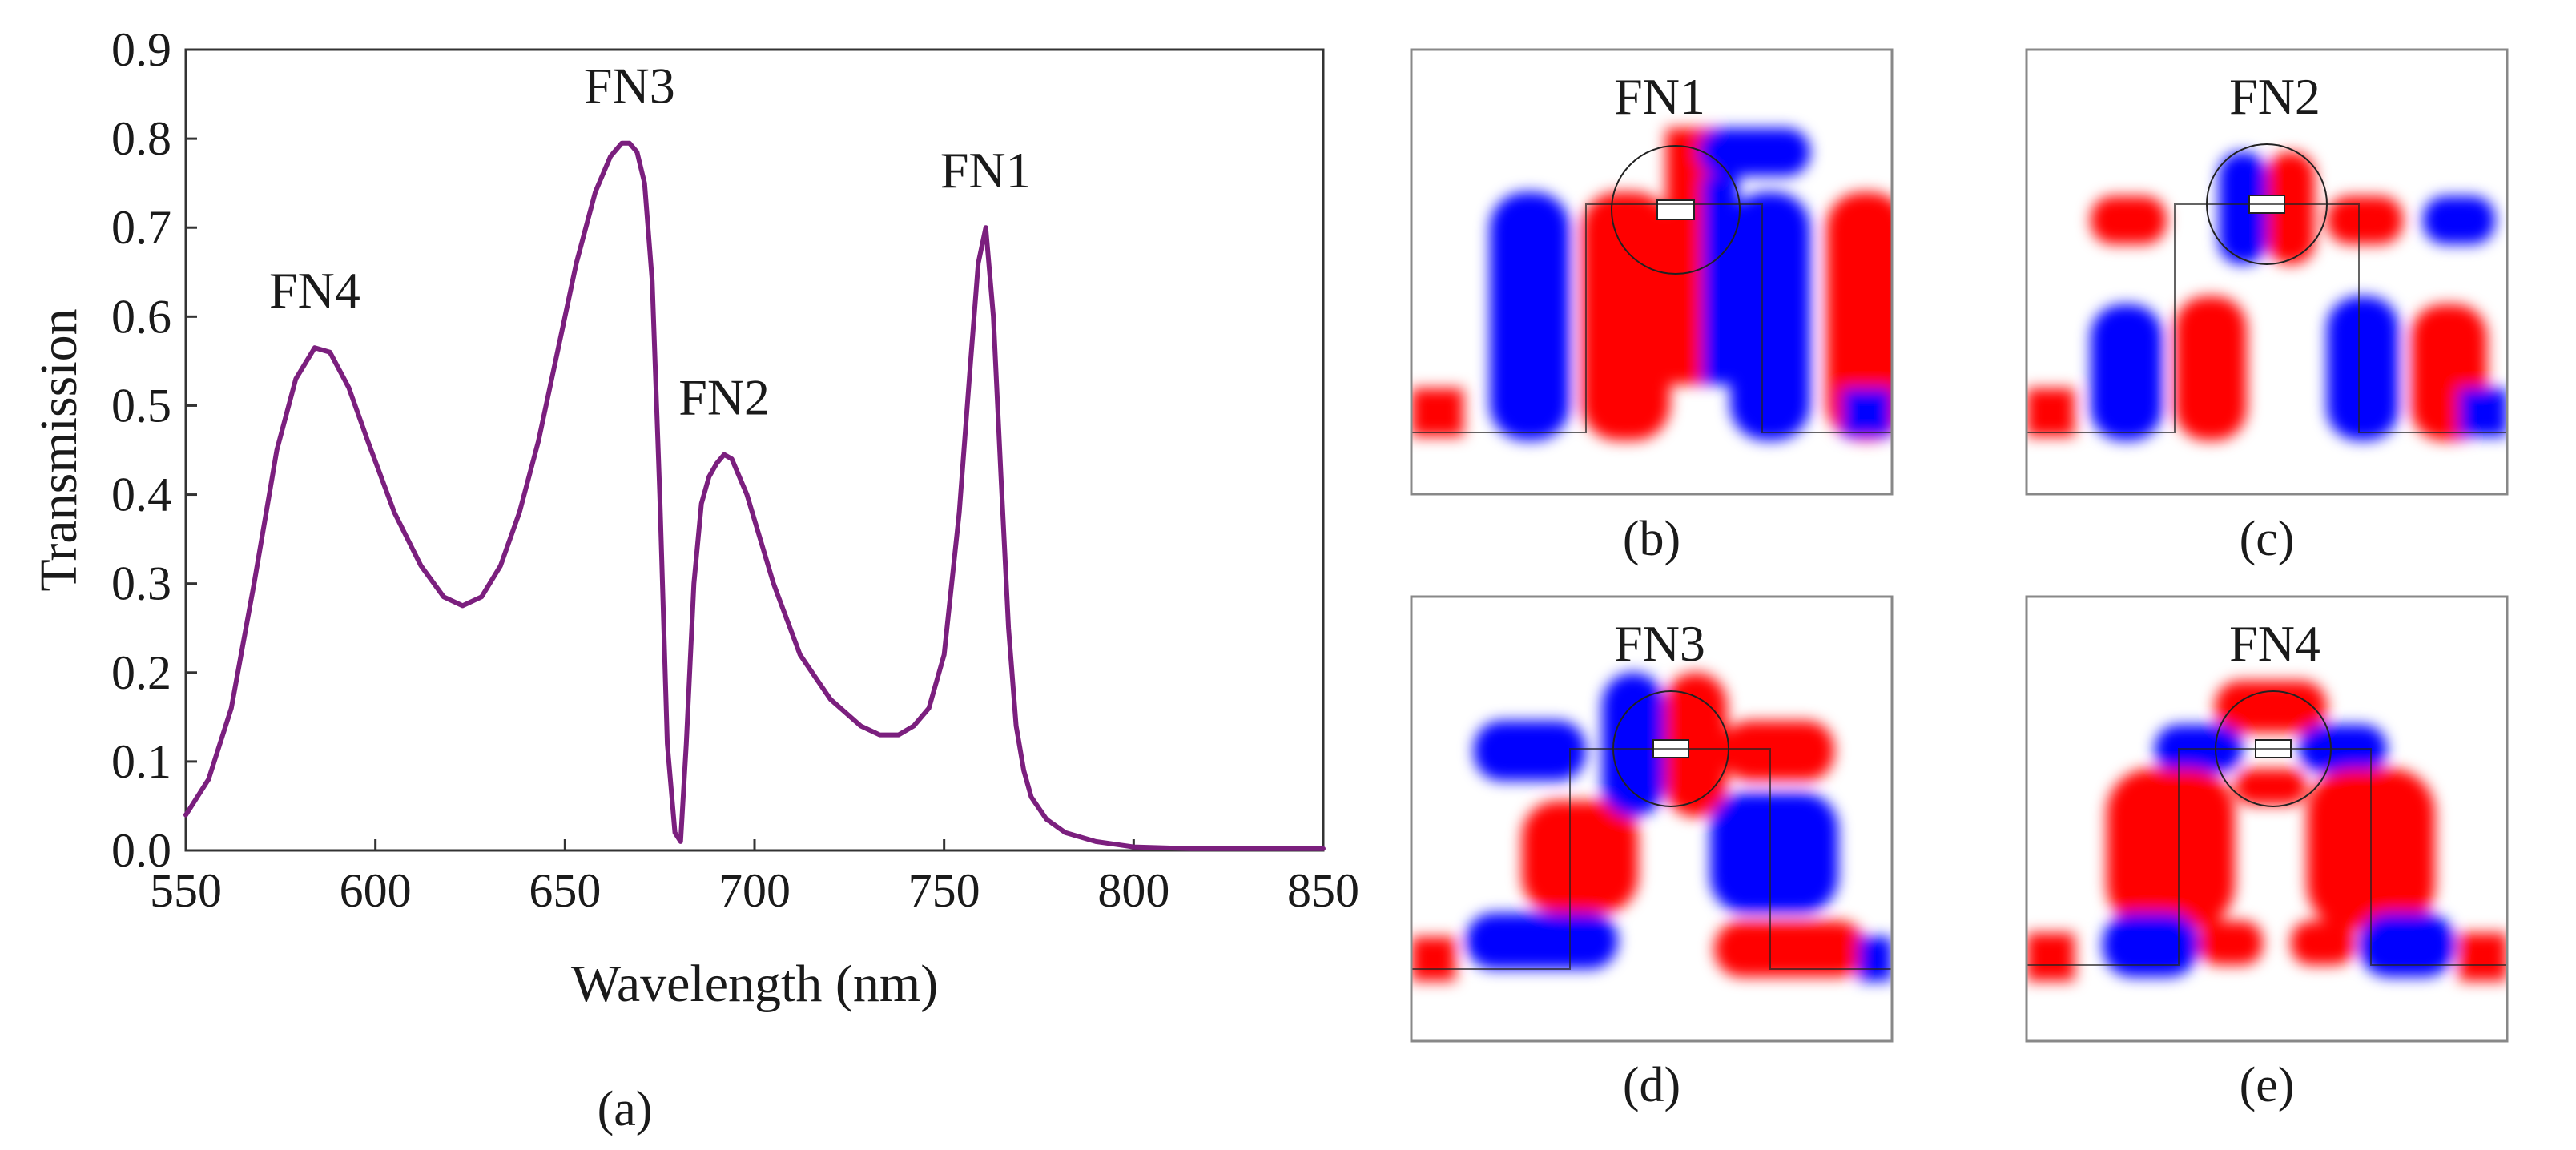  I want to click on y-axis-ticks: 0.0 0.1 0.2 0.3 0.4 0.5 0.6 0.7 0.8 0.9, so click(154, 450).